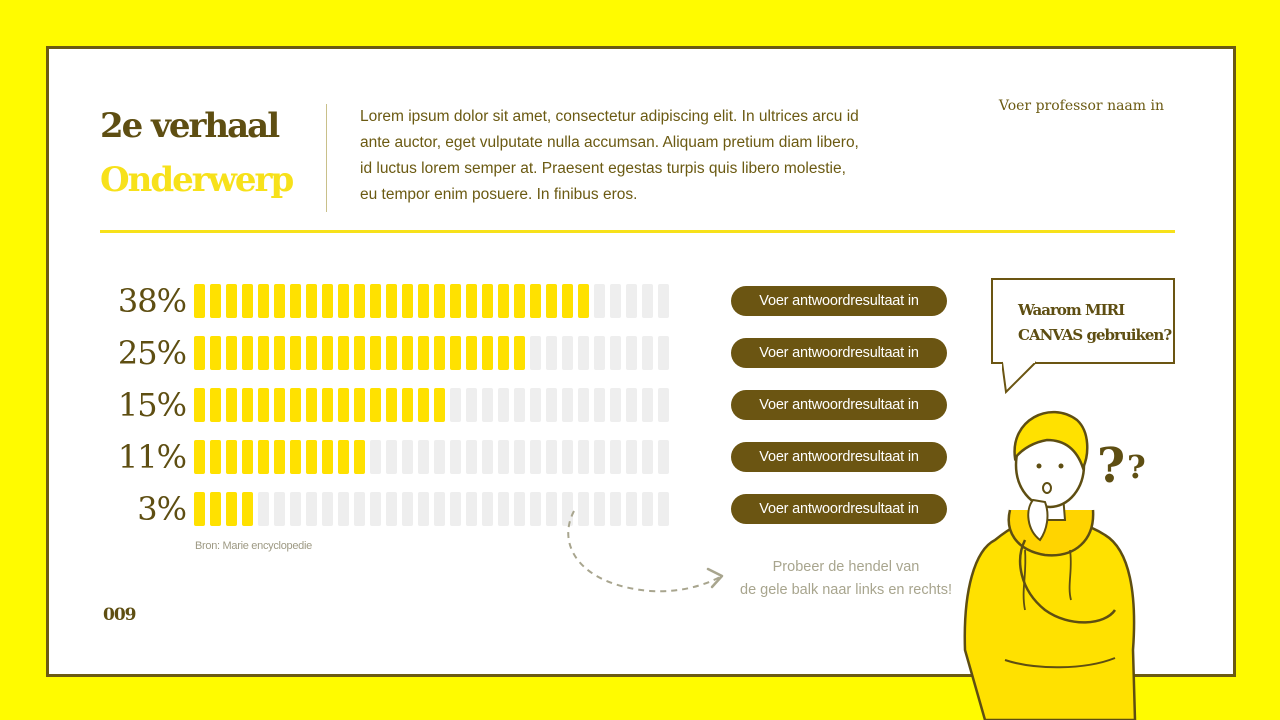  What do you see at coordinates (190, 126) in the screenshot?
I see `title-line-1: 2e verhaal` at bounding box center [190, 126].